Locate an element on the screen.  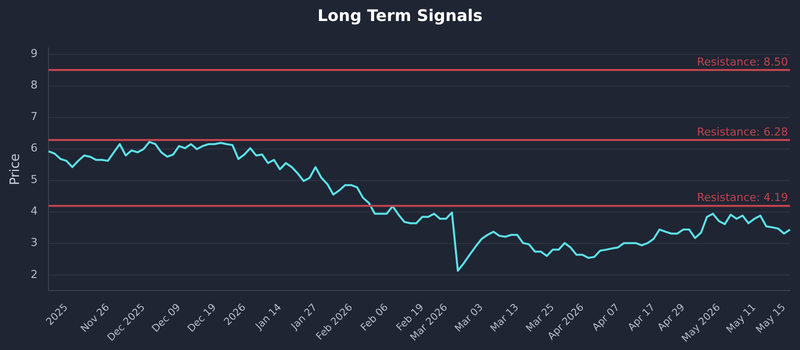
x-tick-label: Mar 13 is located at coordinates (505, 318).